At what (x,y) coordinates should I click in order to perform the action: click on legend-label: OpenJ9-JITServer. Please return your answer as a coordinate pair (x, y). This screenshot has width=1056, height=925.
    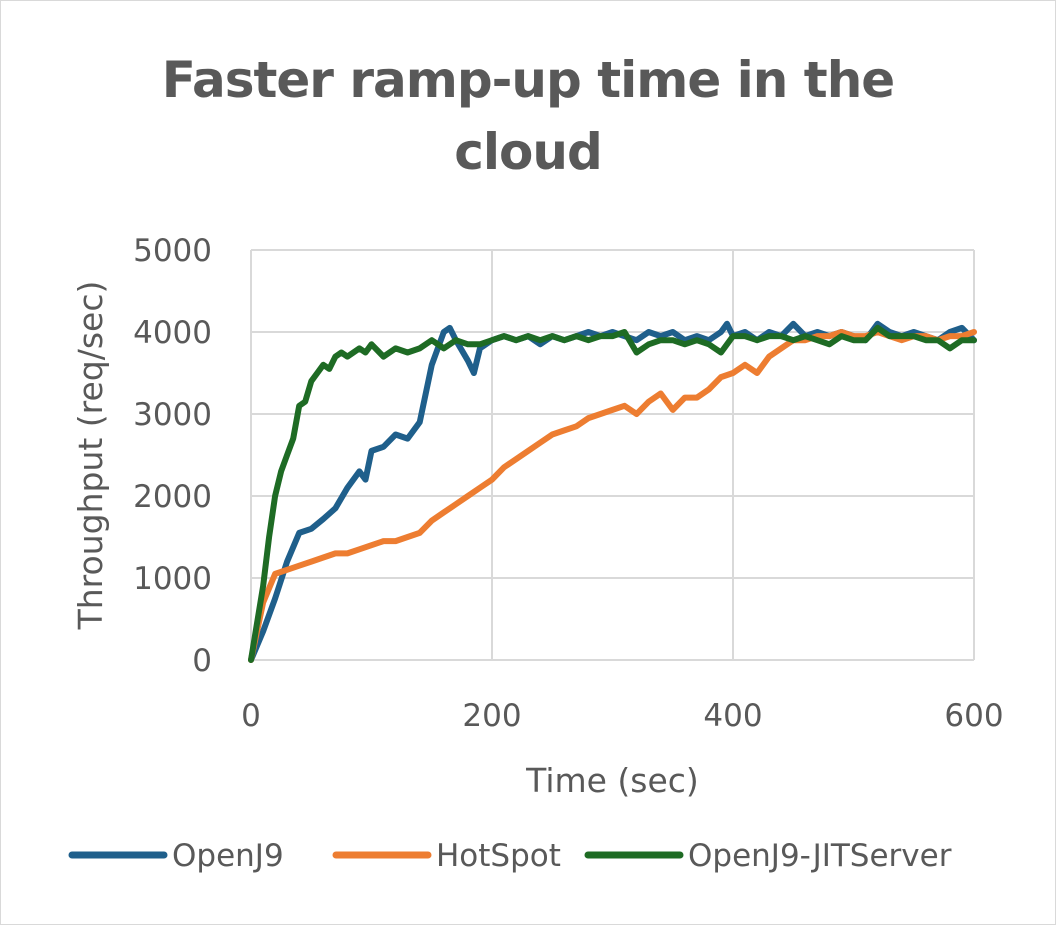
    Looking at the image, I should click on (820, 856).